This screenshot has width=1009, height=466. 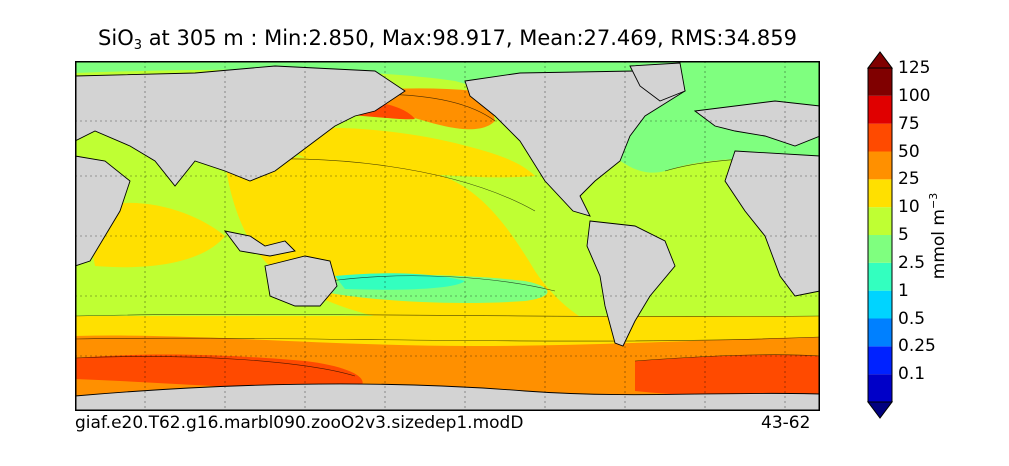 I want to click on colorbar-tick-label: 10, so click(x=909, y=207).